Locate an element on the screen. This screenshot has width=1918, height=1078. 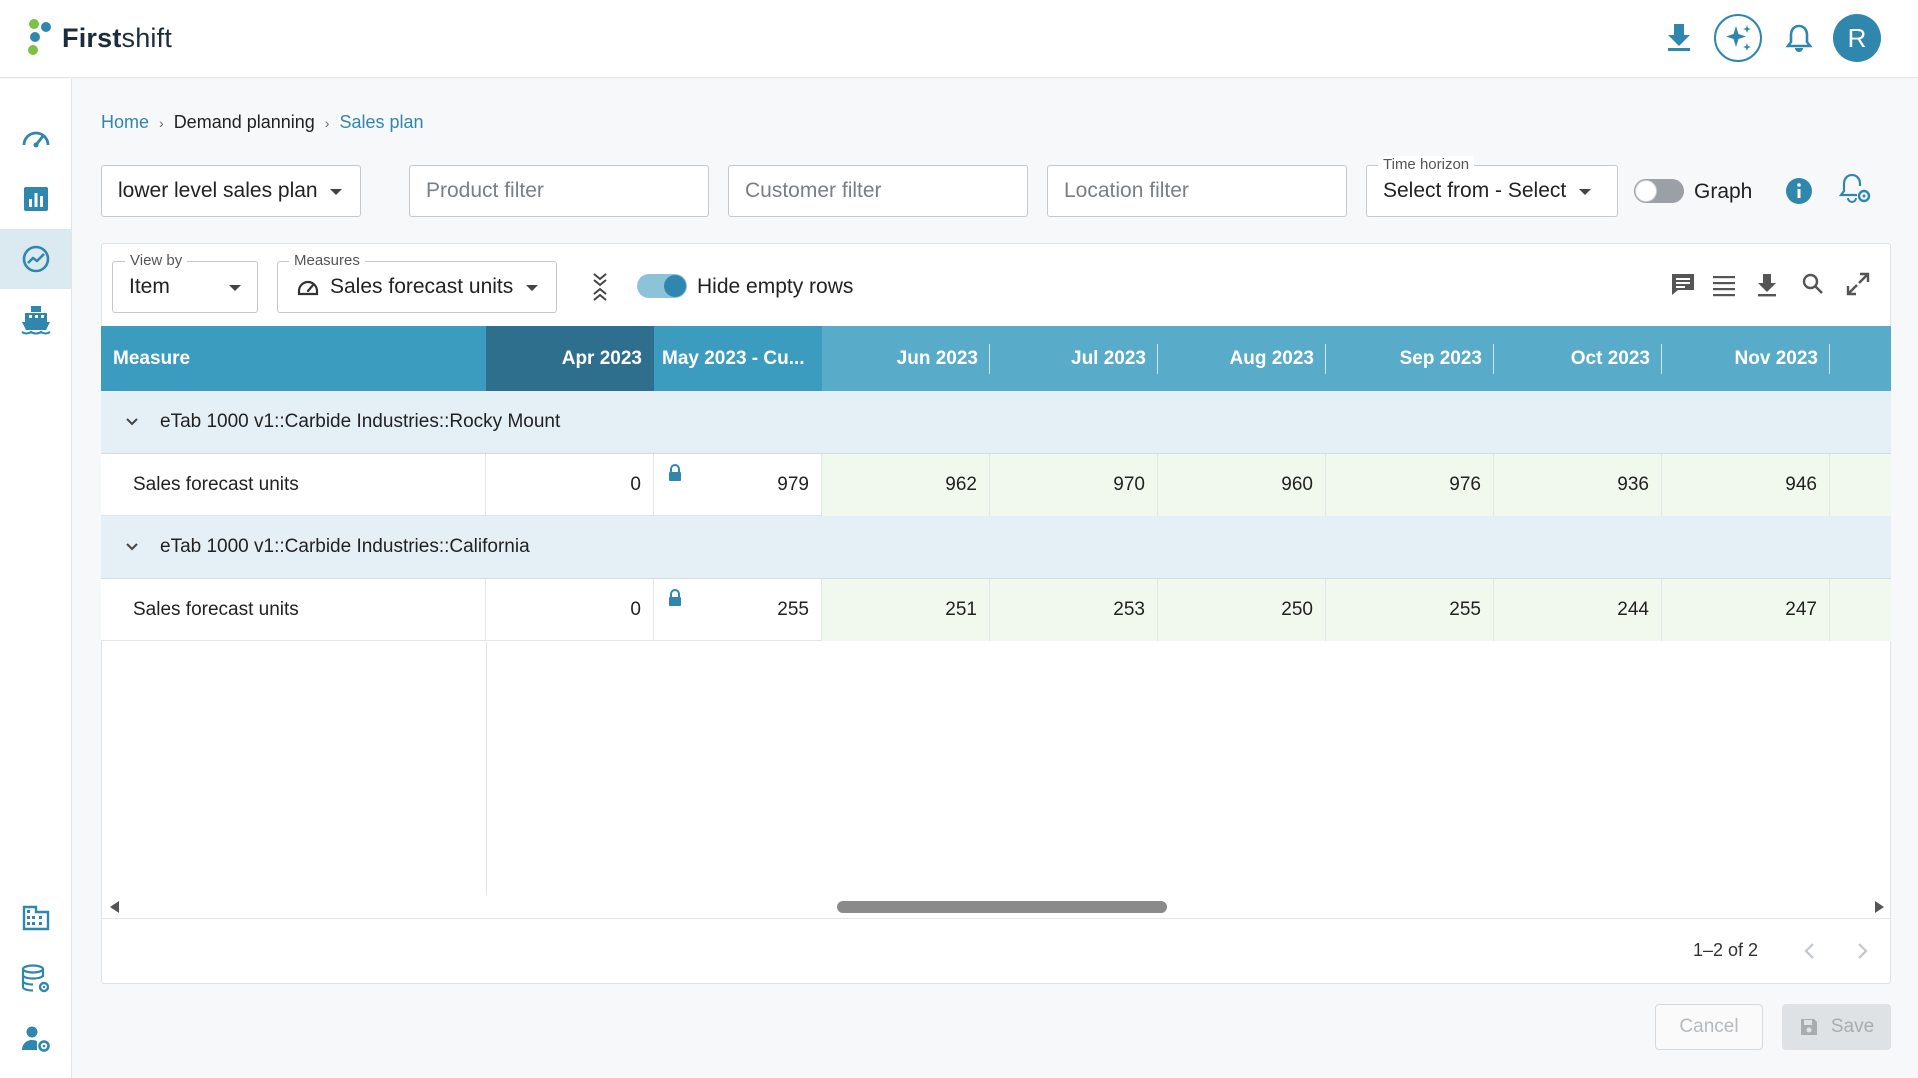
breadcrumb-home: Home is located at coordinates (125, 122).